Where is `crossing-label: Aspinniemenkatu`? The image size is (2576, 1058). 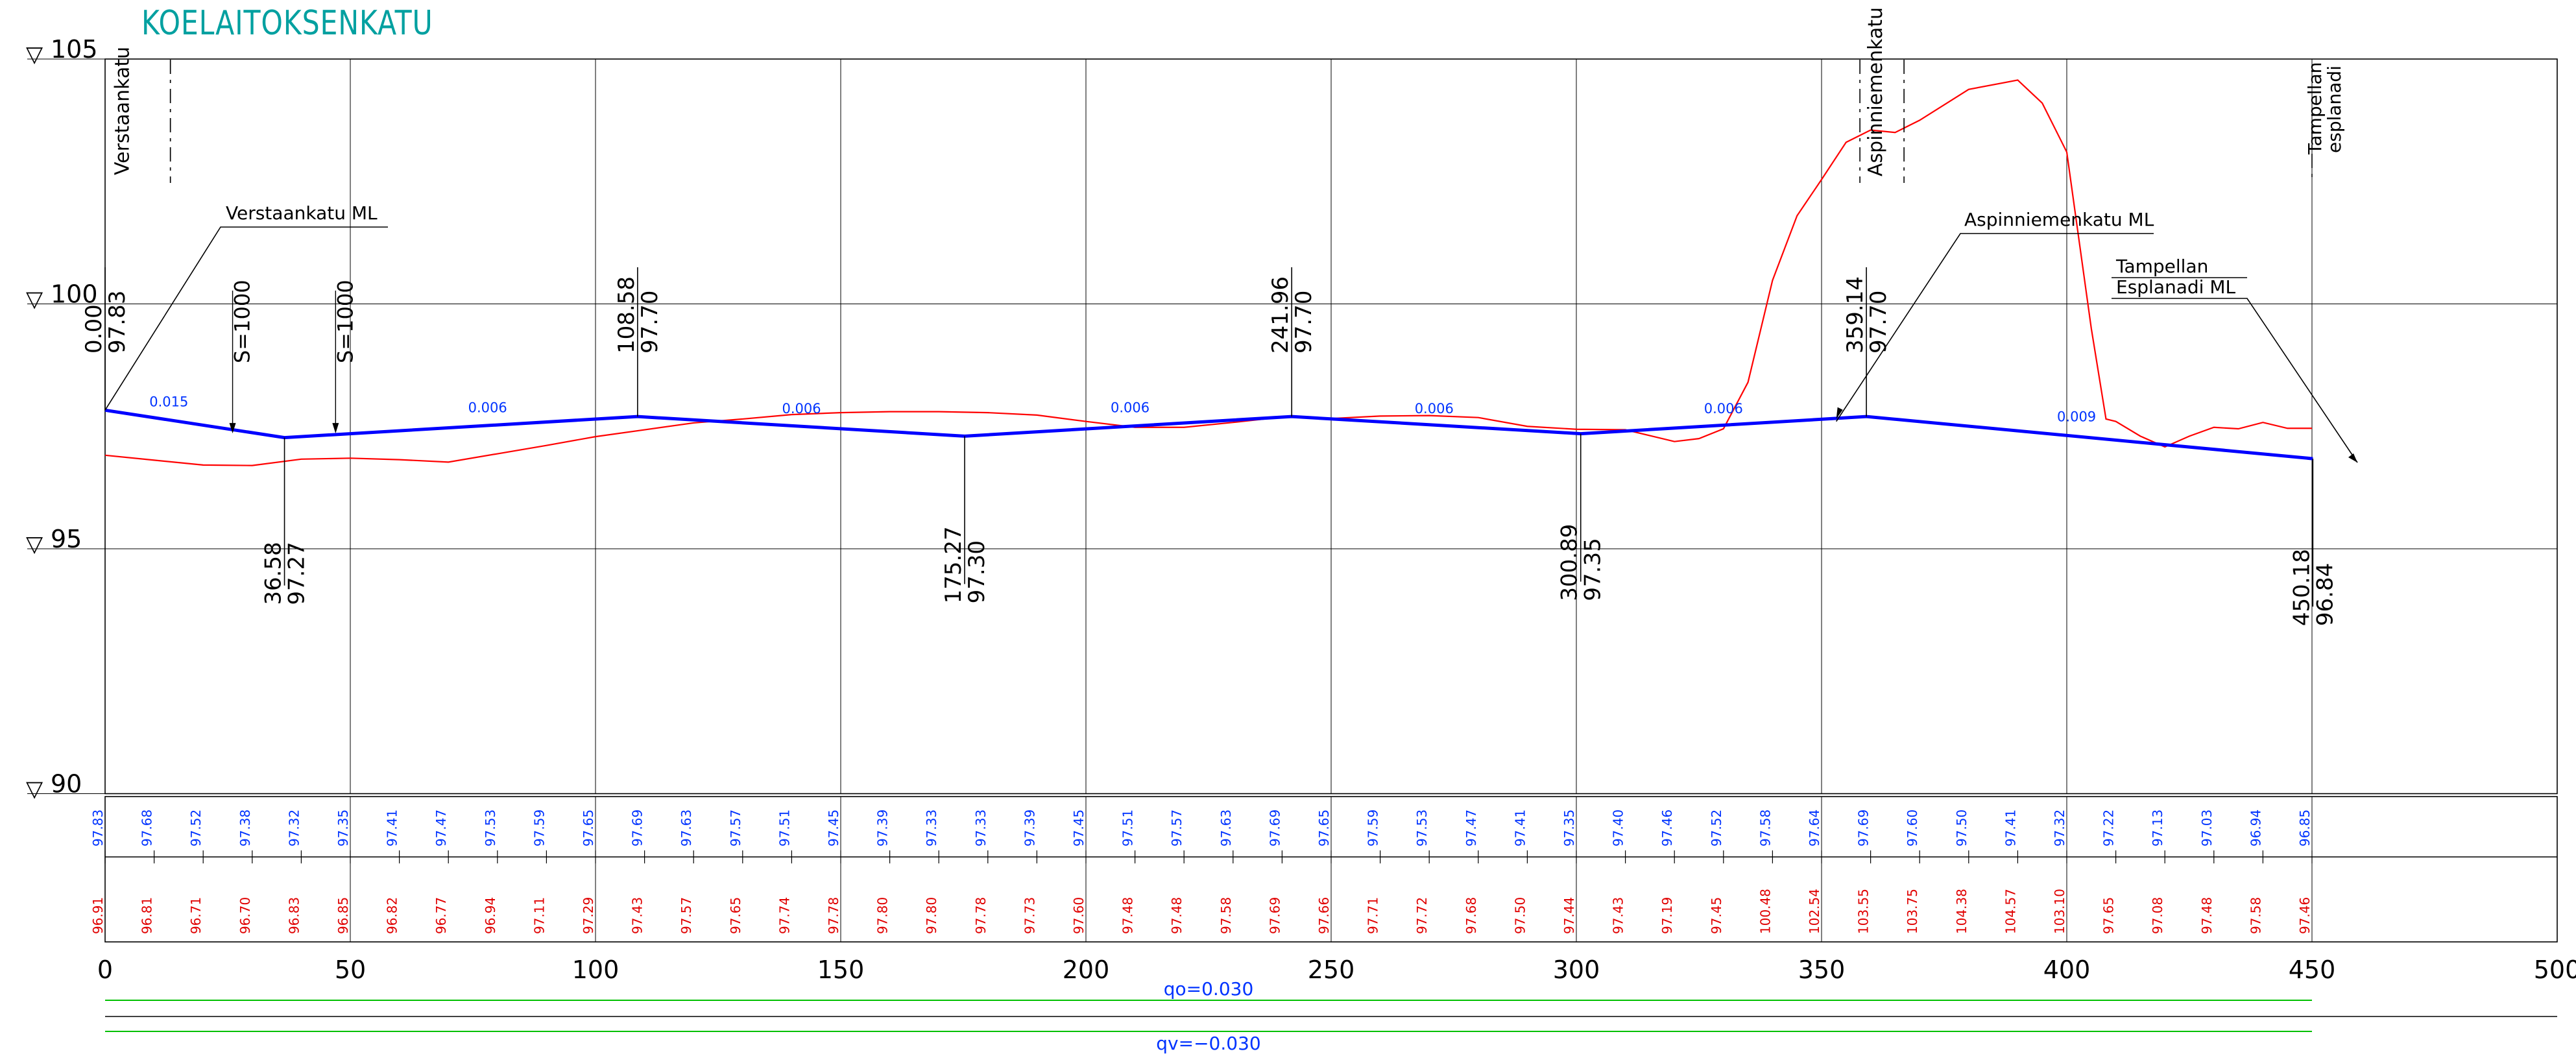 crossing-label: Aspinniemenkatu is located at coordinates (1875, 91).